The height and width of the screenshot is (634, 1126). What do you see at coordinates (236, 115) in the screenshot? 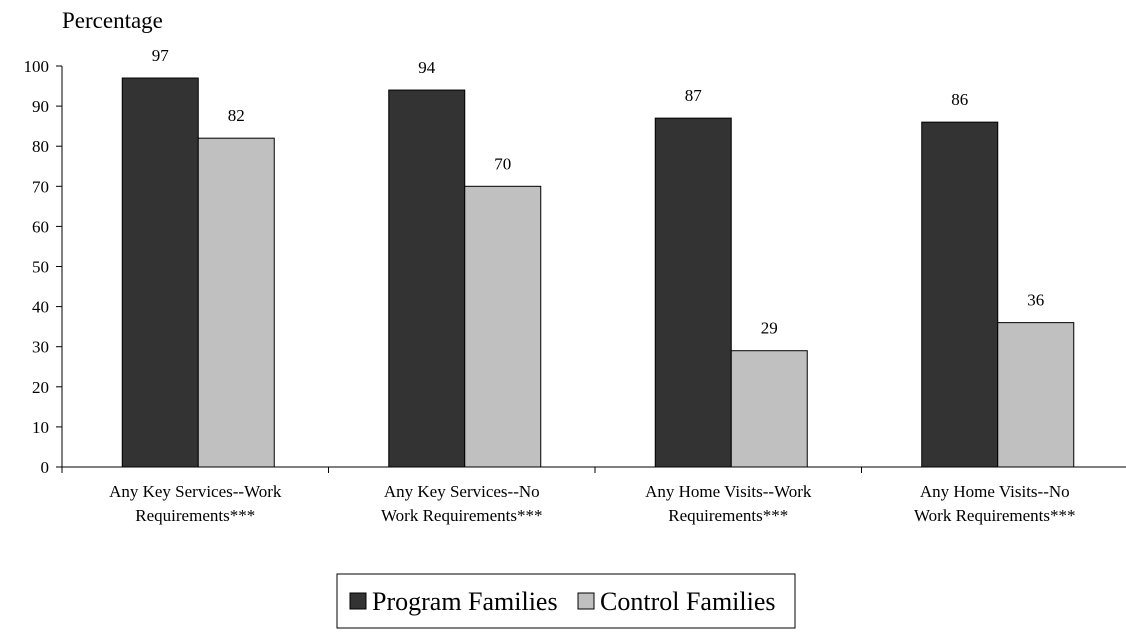
I see `data-label: 82` at bounding box center [236, 115].